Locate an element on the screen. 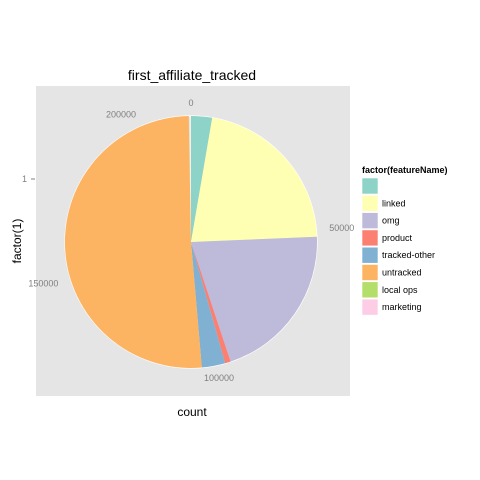  legend-label: linked is located at coordinates (394, 203).